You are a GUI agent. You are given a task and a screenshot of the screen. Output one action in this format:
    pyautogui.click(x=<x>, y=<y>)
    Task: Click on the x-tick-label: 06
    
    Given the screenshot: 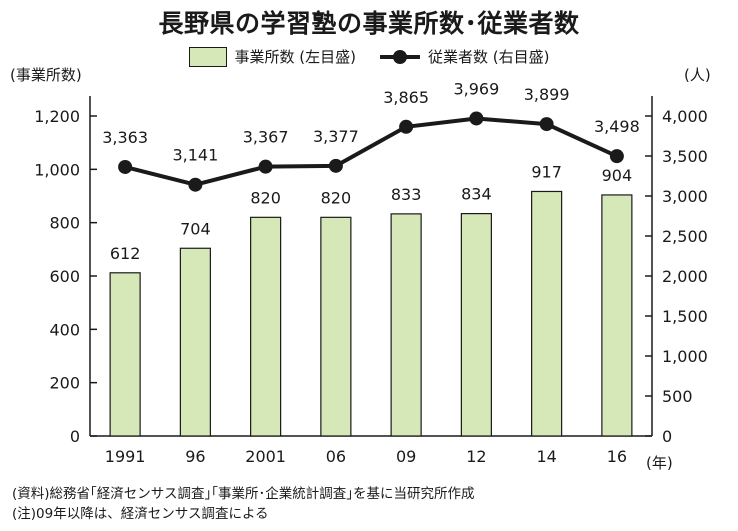 What is the action you would take?
    pyautogui.click(x=336, y=456)
    